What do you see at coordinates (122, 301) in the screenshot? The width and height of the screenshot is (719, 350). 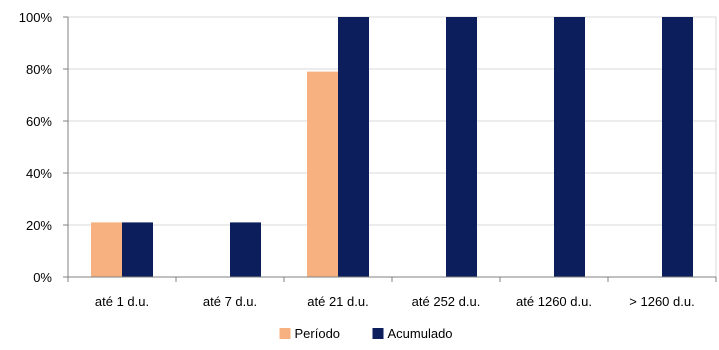 I see `x-tick-label: até 1 d.u.` at bounding box center [122, 301].